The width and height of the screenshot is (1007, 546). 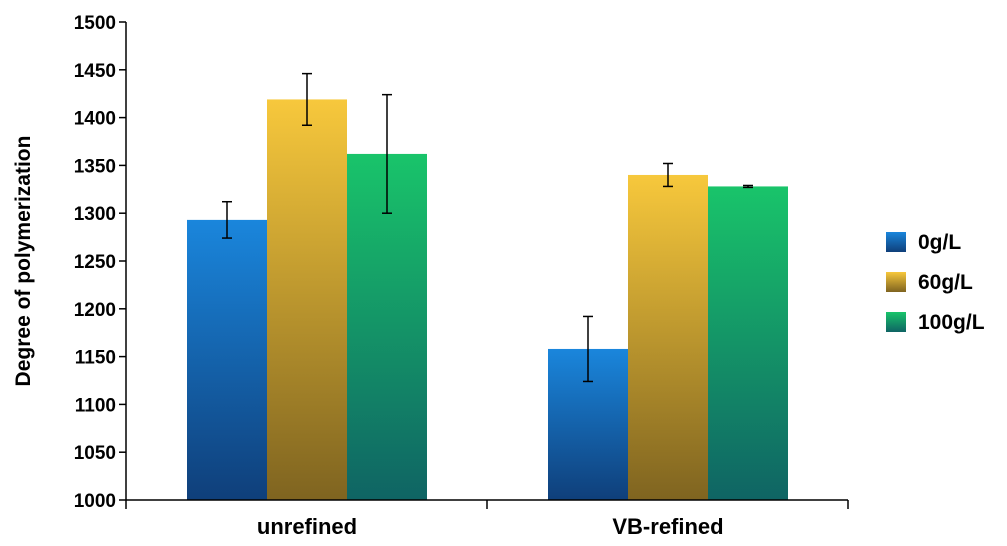 I want to click on legend: 0g/L 60g/L 100g/L, so click(x=935, y=282).